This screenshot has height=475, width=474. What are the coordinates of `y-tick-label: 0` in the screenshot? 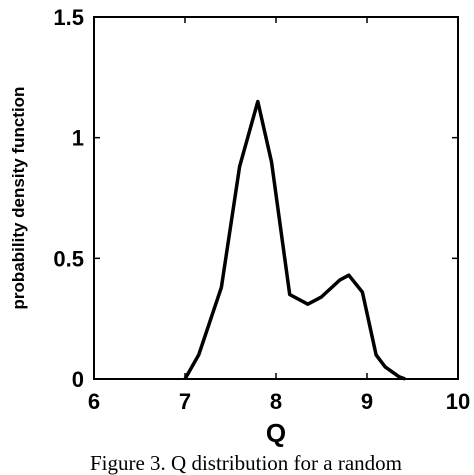 It's located at (78, 379).